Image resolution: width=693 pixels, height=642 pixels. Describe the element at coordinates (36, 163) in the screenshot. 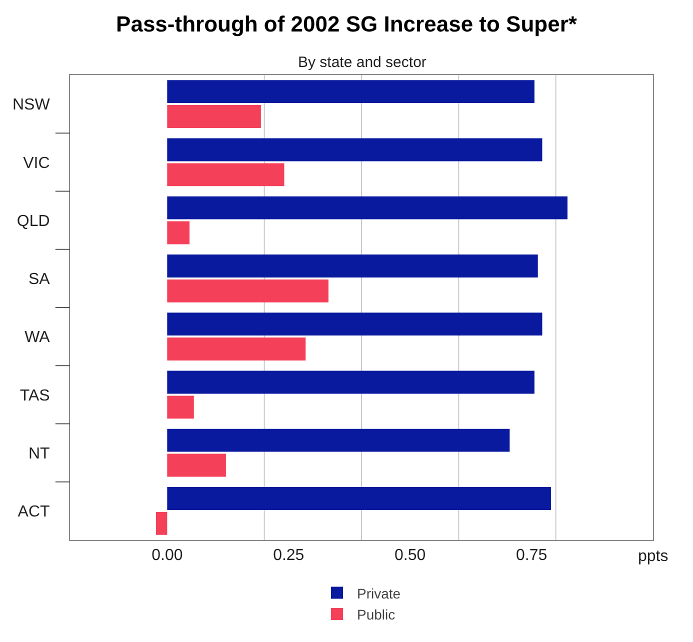

I see `y-tick-label: VIC` at that location.